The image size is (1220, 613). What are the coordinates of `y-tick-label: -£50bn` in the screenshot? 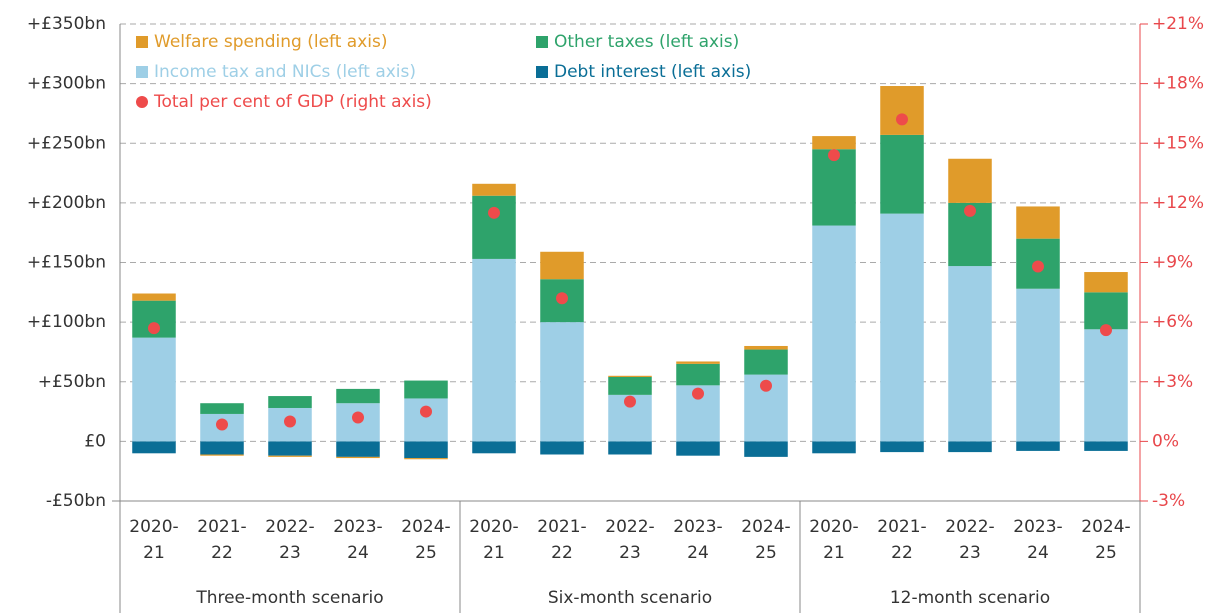 It's located at (76, 501).